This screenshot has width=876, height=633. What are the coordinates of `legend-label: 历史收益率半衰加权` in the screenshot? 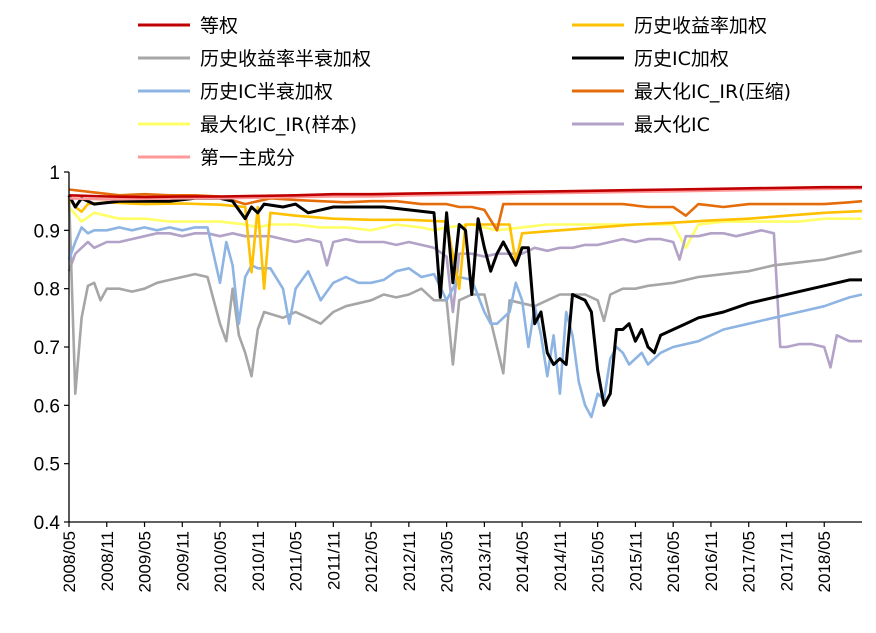 It's located at (285, 59).